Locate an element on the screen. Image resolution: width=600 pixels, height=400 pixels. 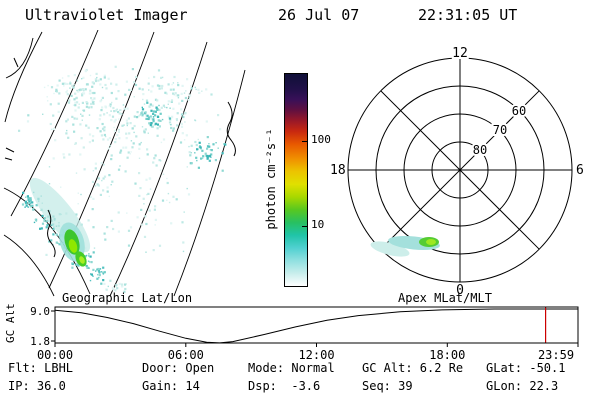
colorbar-label: photon cm⁻²s⁻¹ is located at coordinates (271, 179).